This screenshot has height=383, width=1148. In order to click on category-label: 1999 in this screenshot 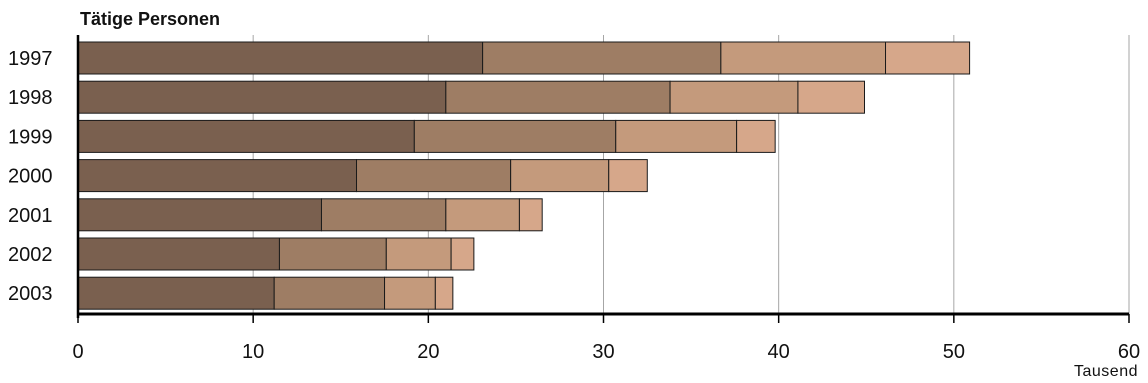, I will do `click(30, 137)`.